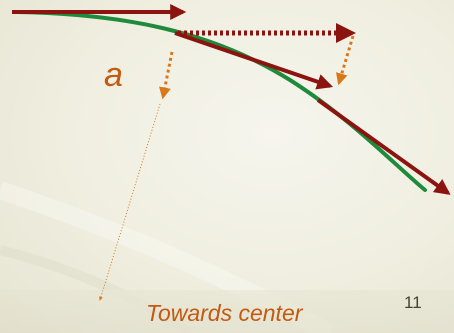  What do you see at coordinates (166, 75) in the screenshot?
I see `acceleration-arrow` at bounding box center [166, 75].